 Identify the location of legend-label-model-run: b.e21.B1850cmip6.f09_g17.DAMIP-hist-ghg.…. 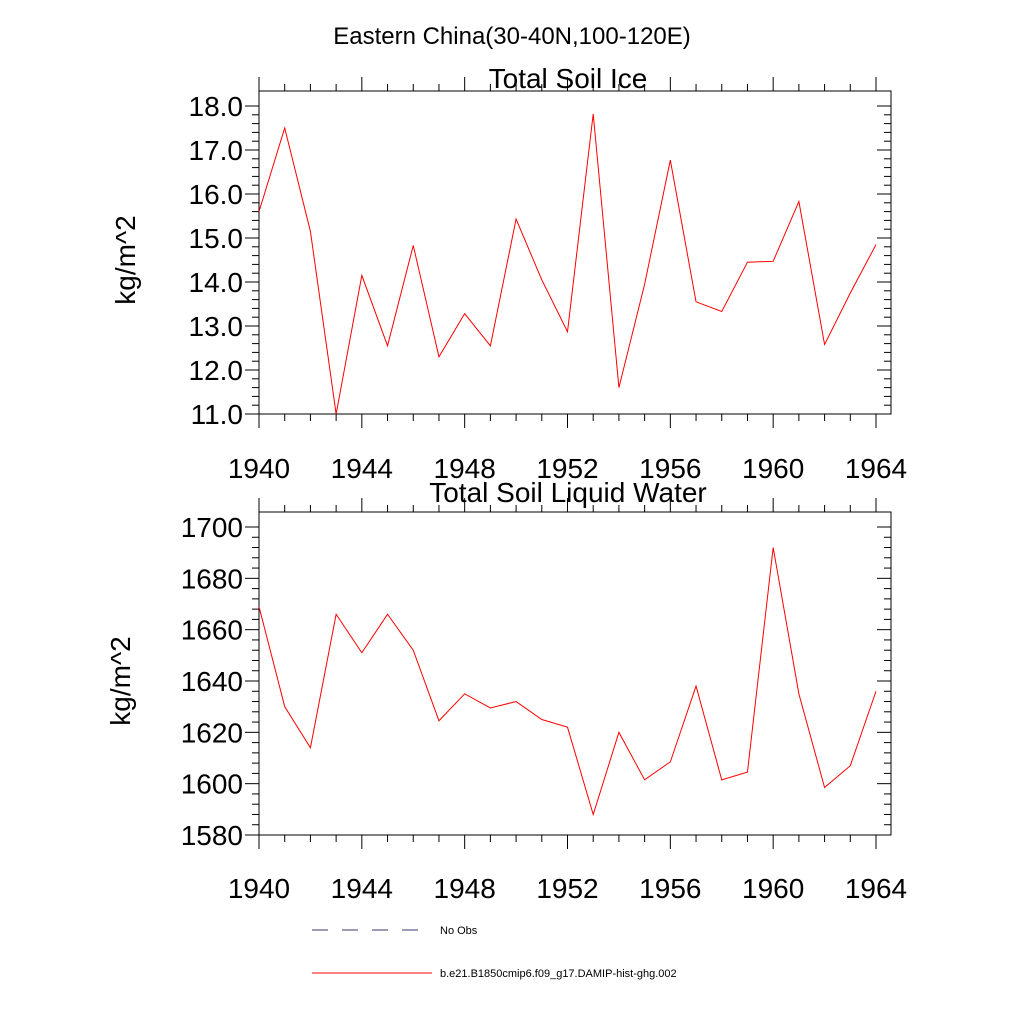
(558, 974).